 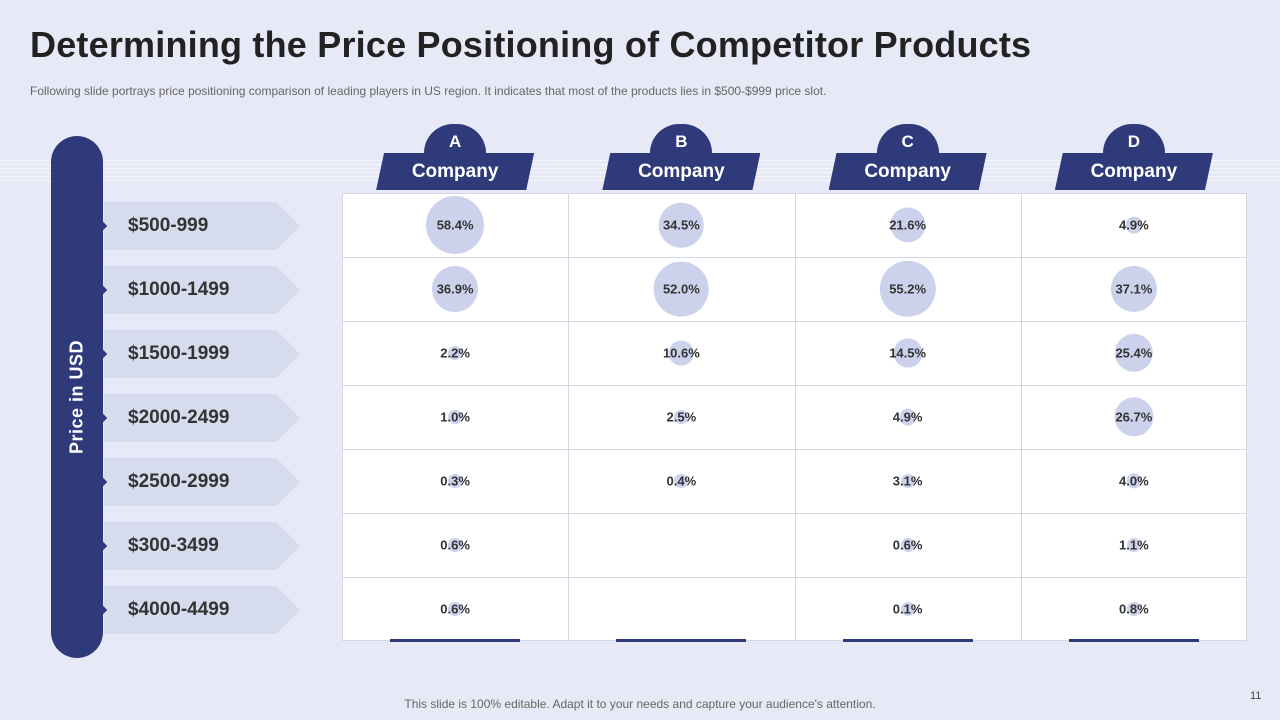 What do you see at coordinates (173, 545) in the screenshot?
I see `price-range-text: $300-3499` at bounding box center [173, 545].